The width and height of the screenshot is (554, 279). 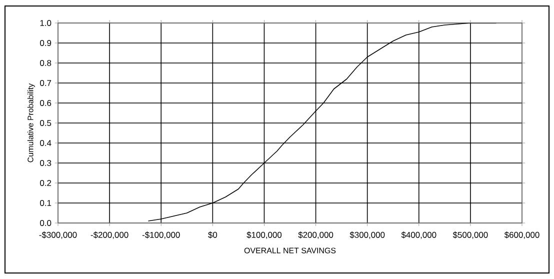 What do you see at coordinates (213, 235) in the screenshot?
I see `x-tick-label: $0` at bounding box center [213, 235].